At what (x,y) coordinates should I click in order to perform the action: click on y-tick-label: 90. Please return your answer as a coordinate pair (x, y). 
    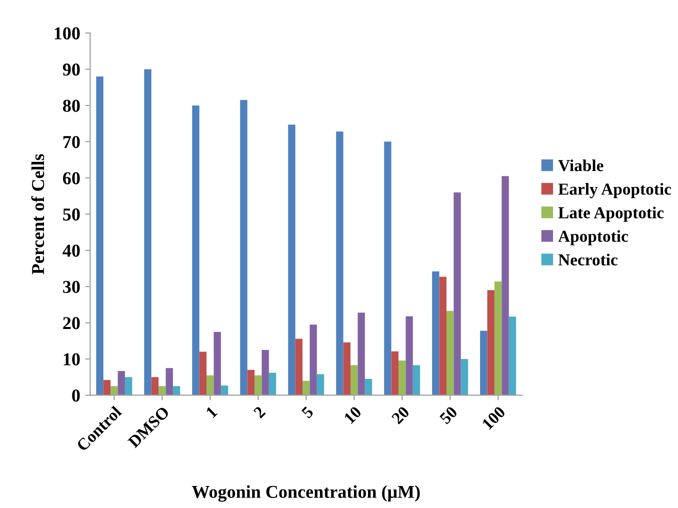
    Looking at the image, I should click on (71, 70).